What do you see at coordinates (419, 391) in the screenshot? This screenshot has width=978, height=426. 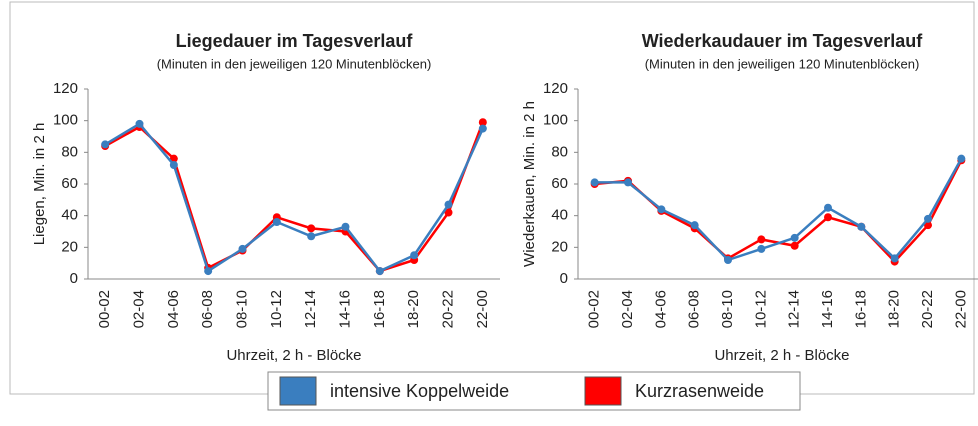 I see `legend-label: intensive Koppelweide` at bounding box center [419, 391].